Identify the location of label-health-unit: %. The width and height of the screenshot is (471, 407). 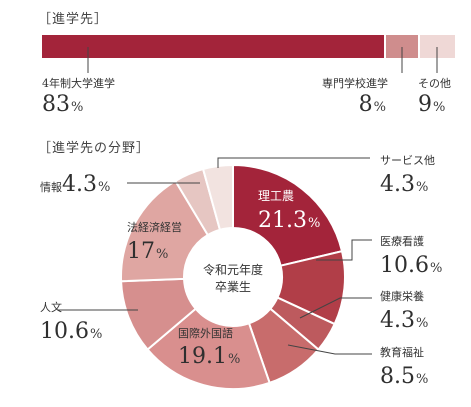
(422, 323).